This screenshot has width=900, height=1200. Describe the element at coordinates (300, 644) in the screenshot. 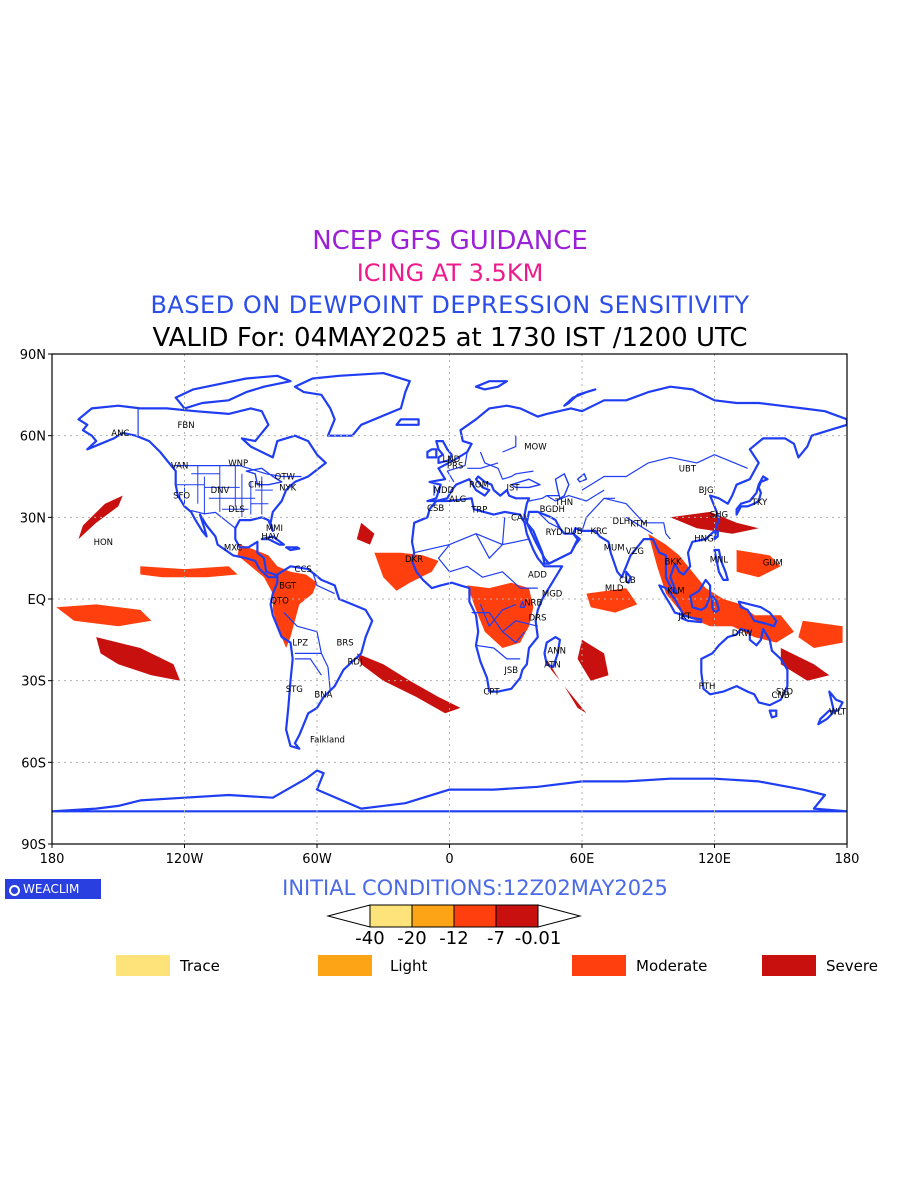

I see `city-label: LPZ` at that location.